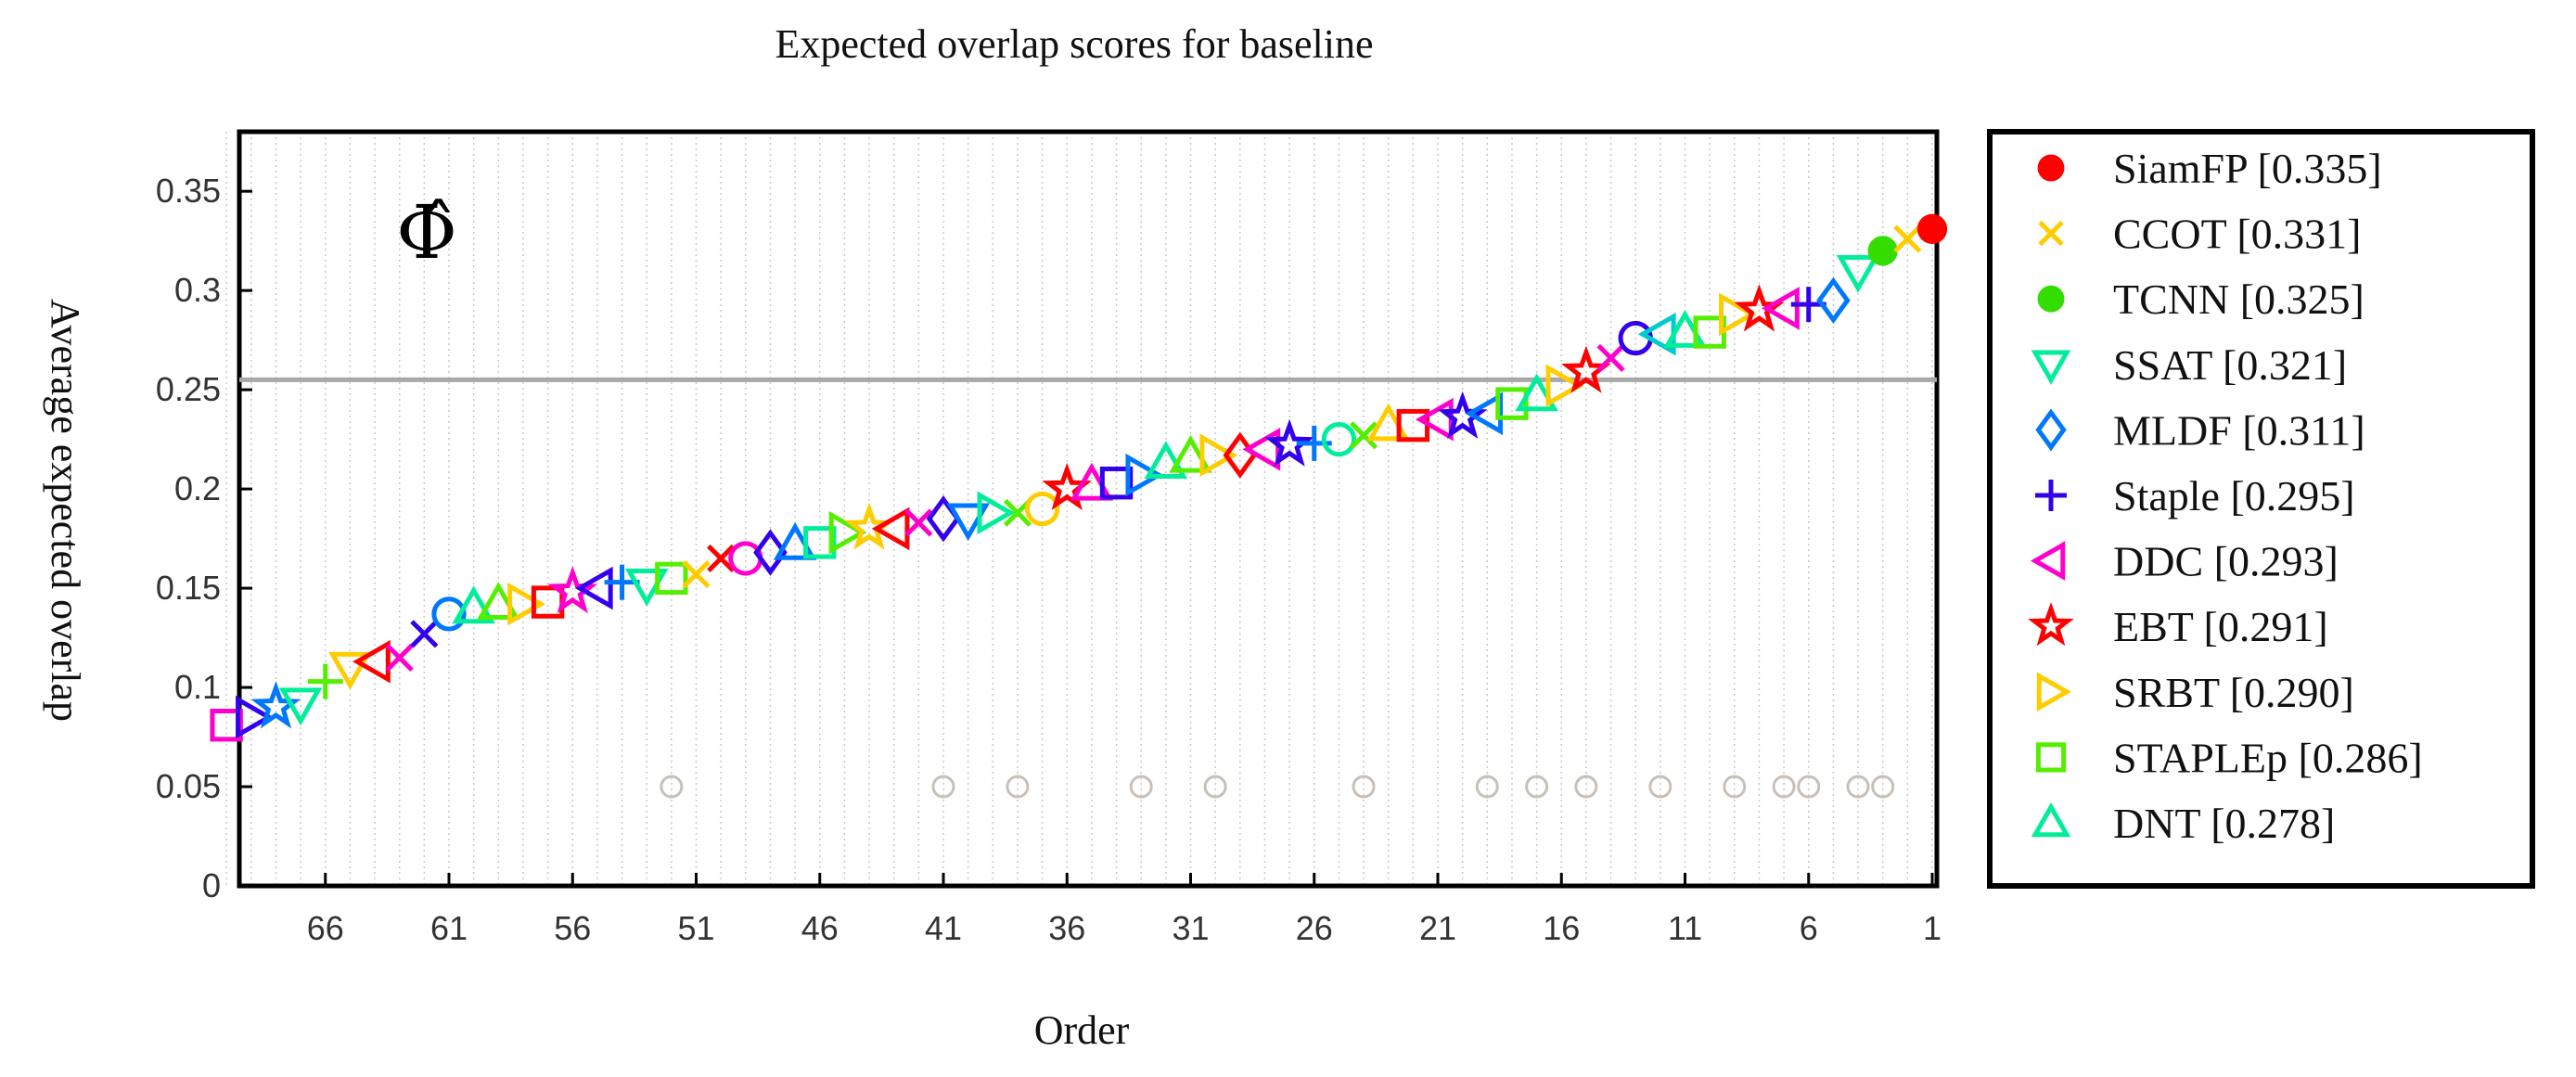  Describe the element at coordinates (1437, 928) in the screenshot. I see `x-tick-label: 21` at that location.